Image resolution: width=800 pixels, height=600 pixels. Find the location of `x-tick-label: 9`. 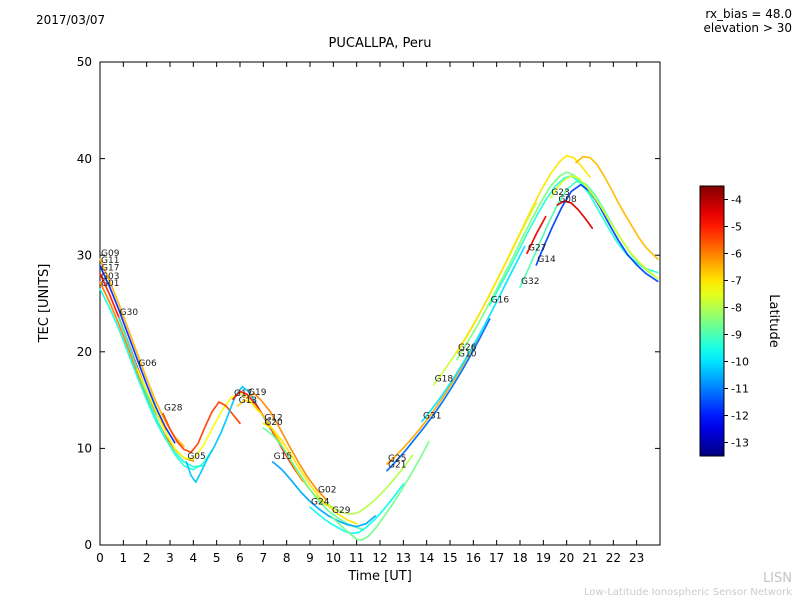

x-tick-label: 9 is located at coordinates (310, 558).